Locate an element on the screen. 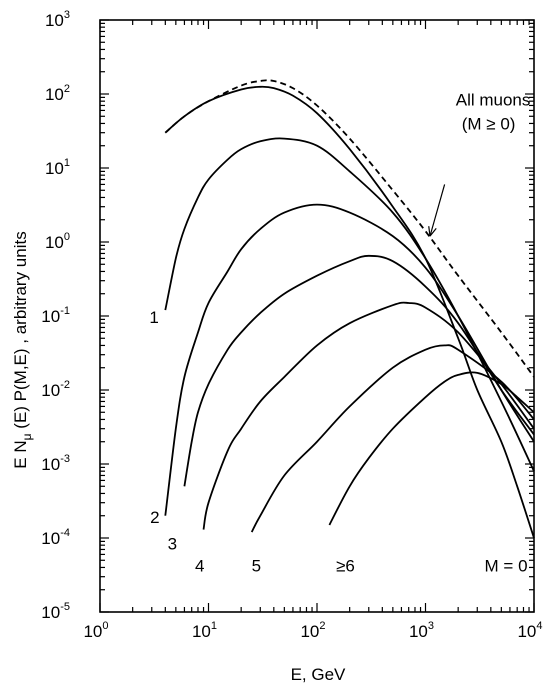  y-tick-label: 10⁻⁵ is located at coordinates (55, 611).